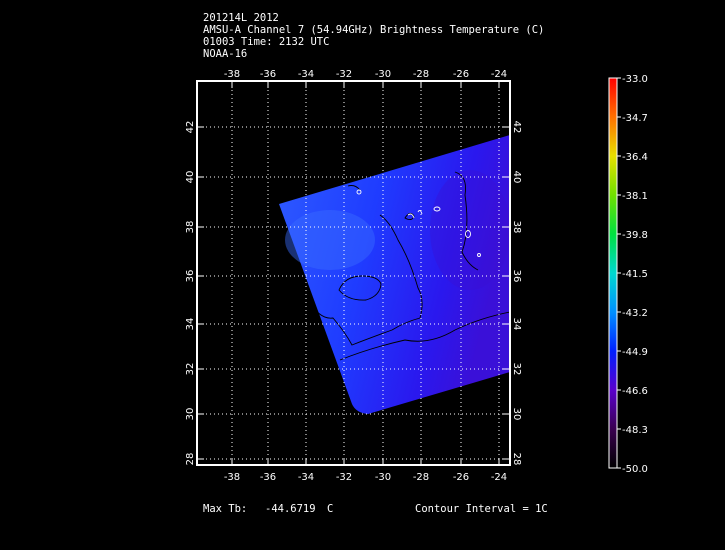 The width and height of the screenshot is (725, 550). Describe the element at coordinates (241, 18) in the screenshot. I see `title-line-1: 201214L 2012` at that location.